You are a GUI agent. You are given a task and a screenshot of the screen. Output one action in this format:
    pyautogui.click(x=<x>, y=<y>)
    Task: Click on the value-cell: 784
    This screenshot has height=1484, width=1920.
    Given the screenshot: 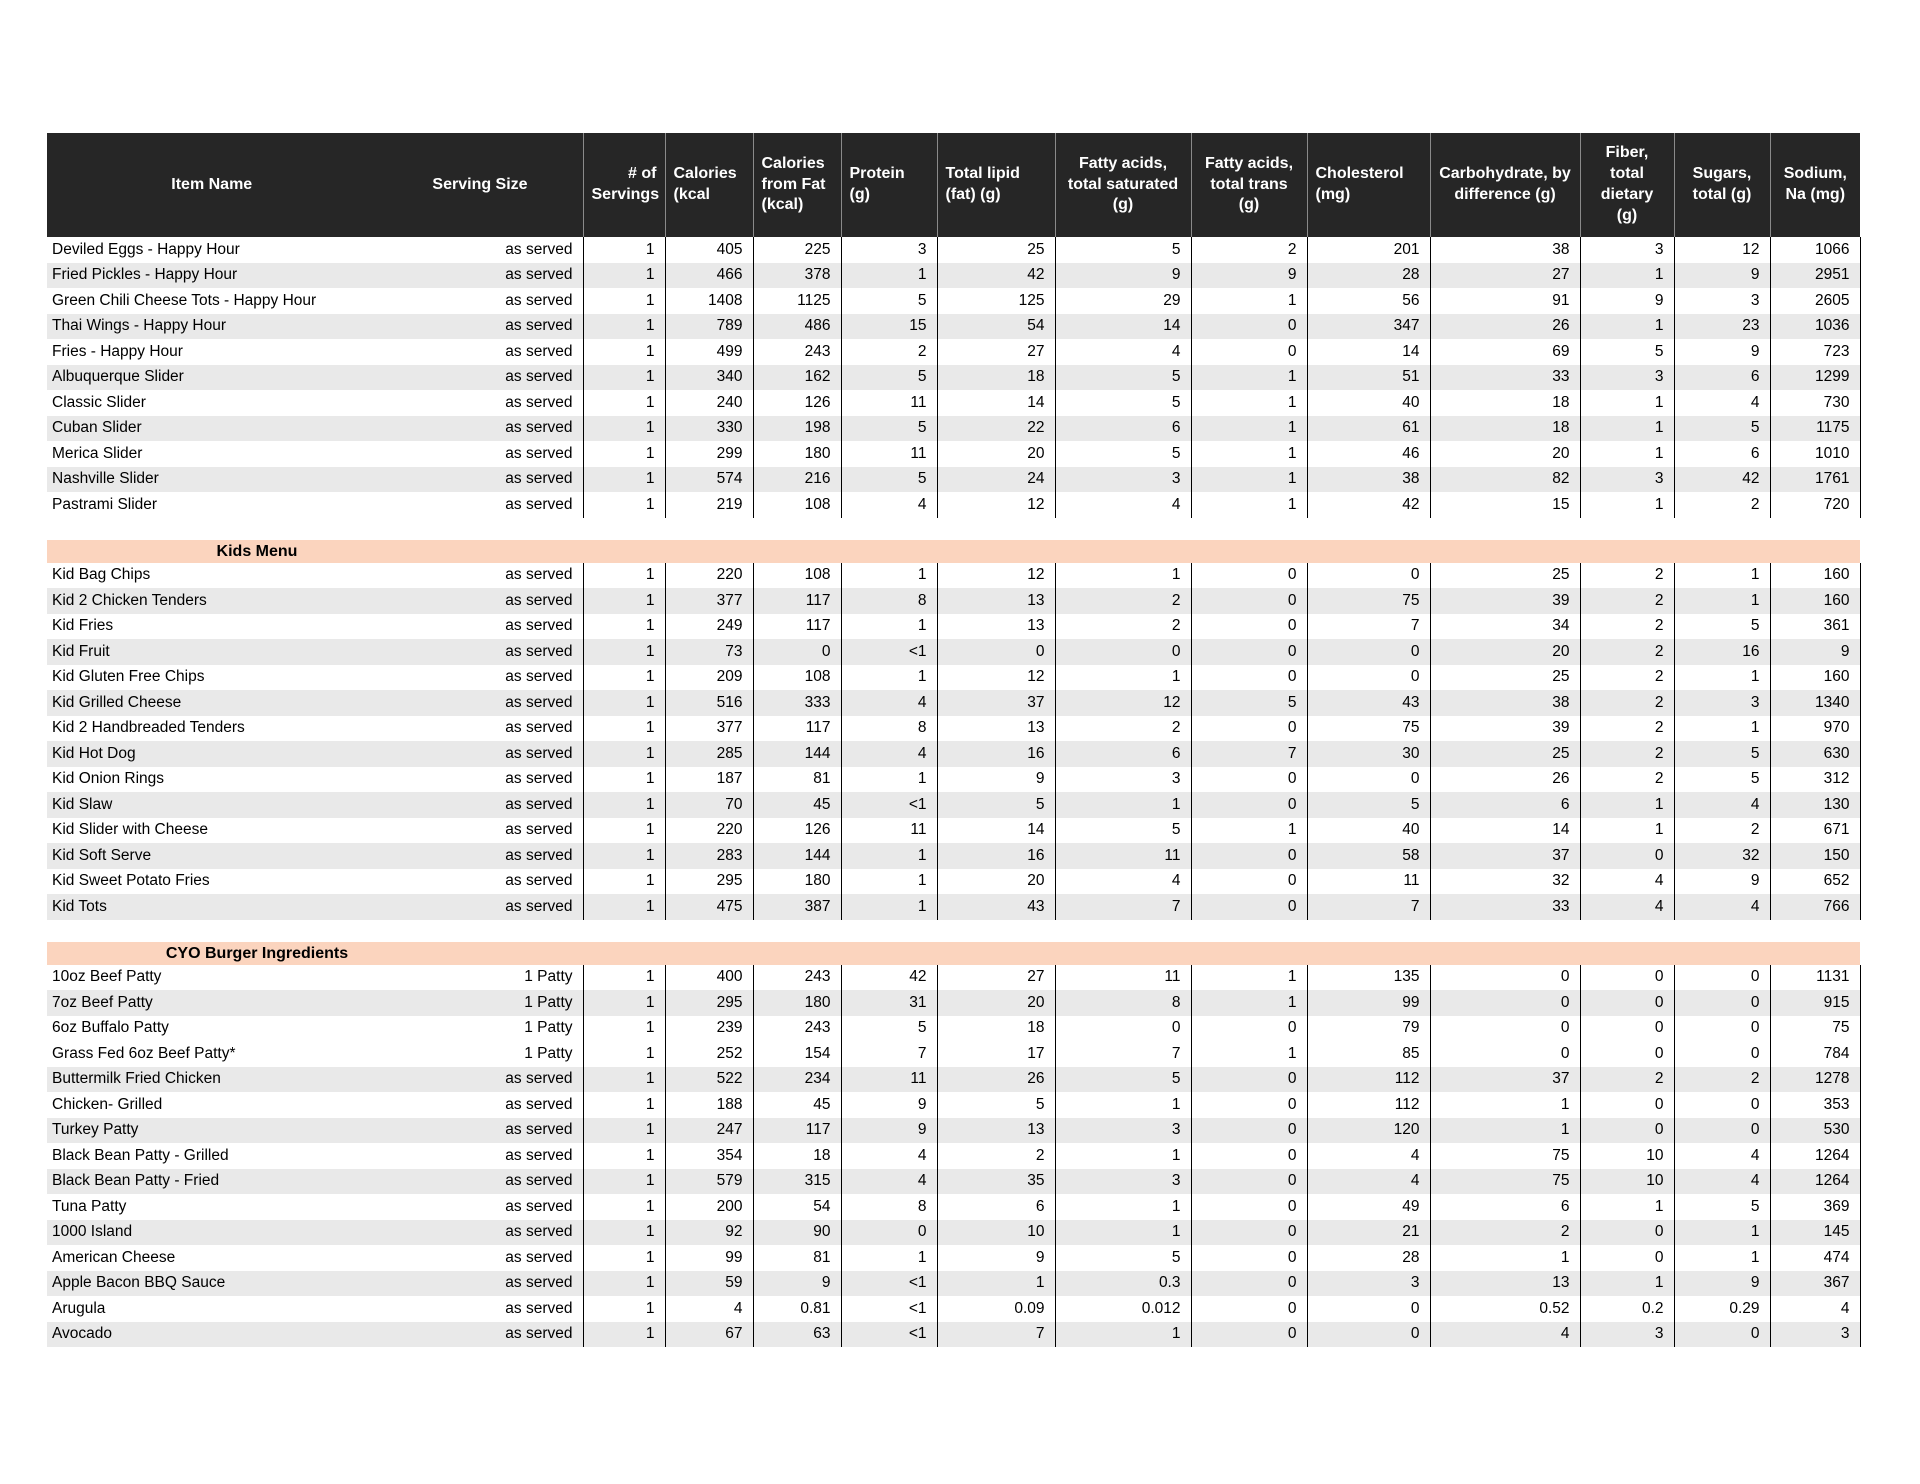 What is the action you would take?
    pyautogui.click(x=1815, y=1054)
    